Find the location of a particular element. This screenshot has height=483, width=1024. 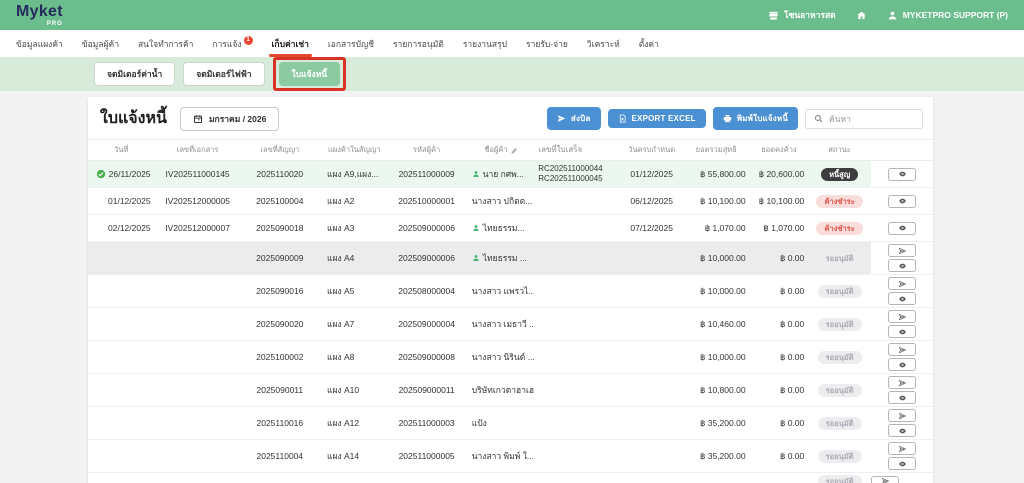

eye-icon is located at coordinates (902, 266).